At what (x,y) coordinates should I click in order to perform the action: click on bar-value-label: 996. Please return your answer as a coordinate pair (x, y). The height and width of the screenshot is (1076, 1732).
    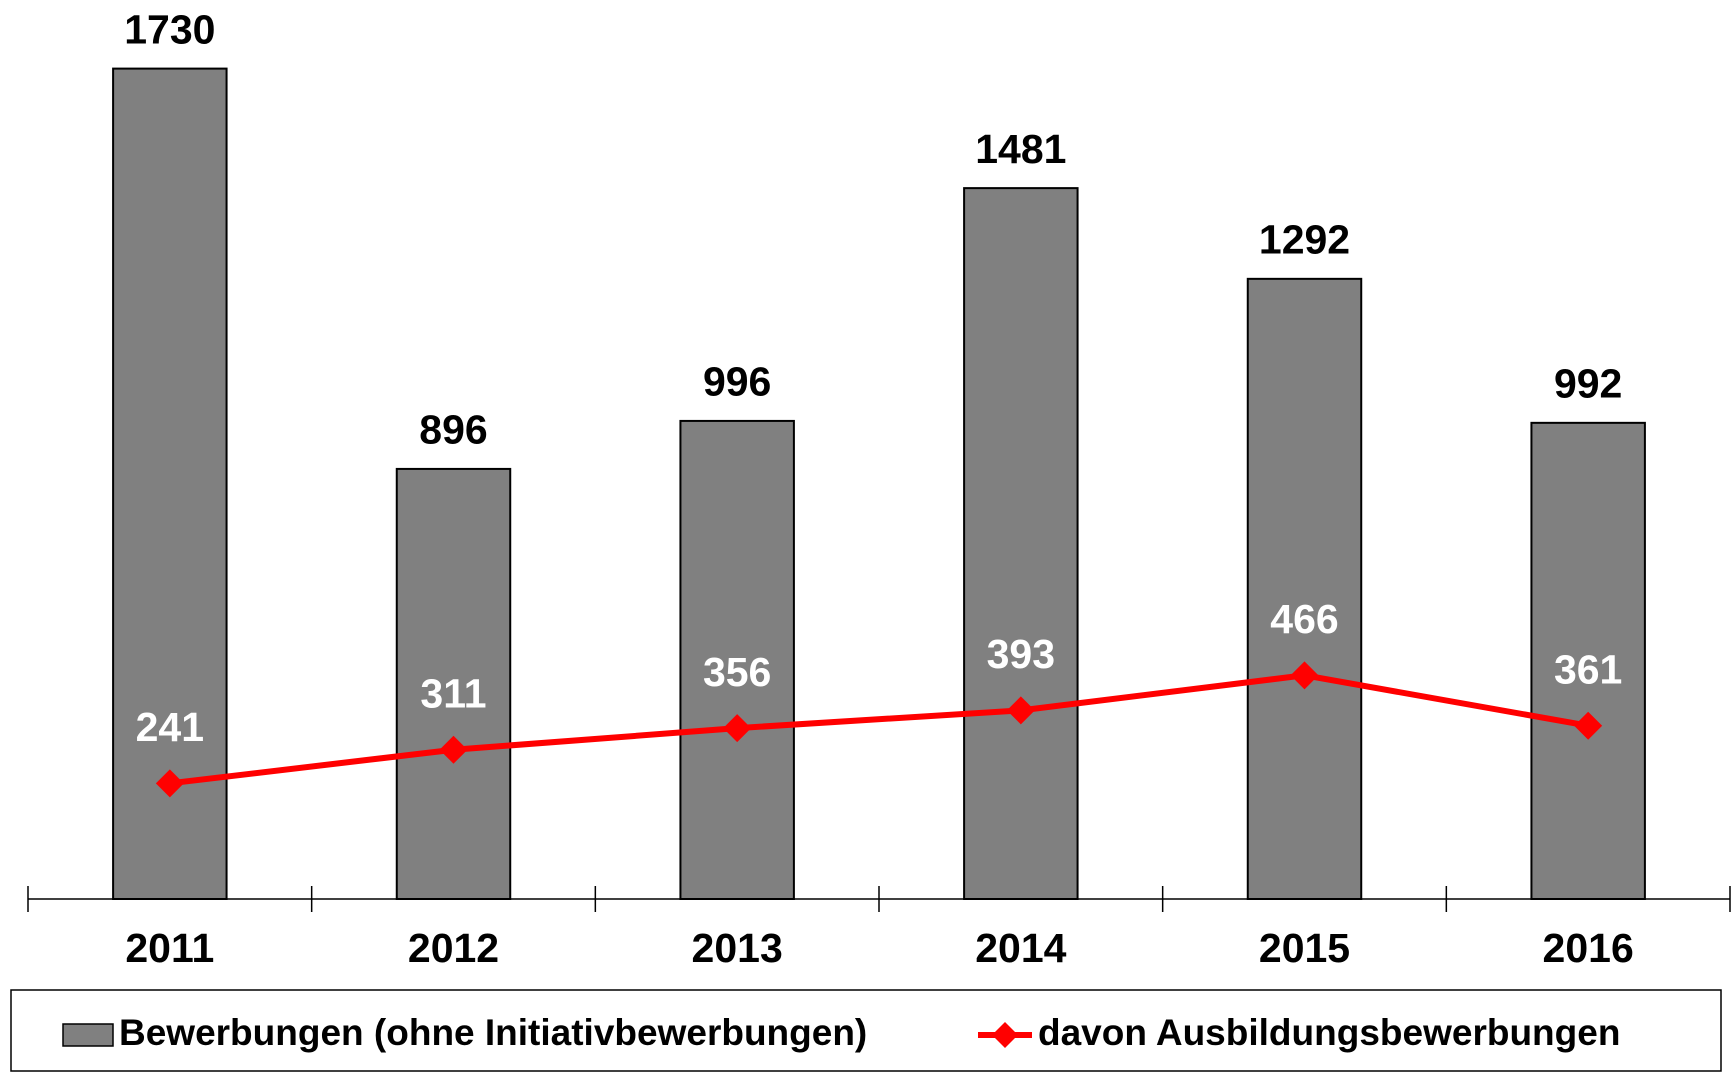
    Looking at the image, I should click on (737, 382).